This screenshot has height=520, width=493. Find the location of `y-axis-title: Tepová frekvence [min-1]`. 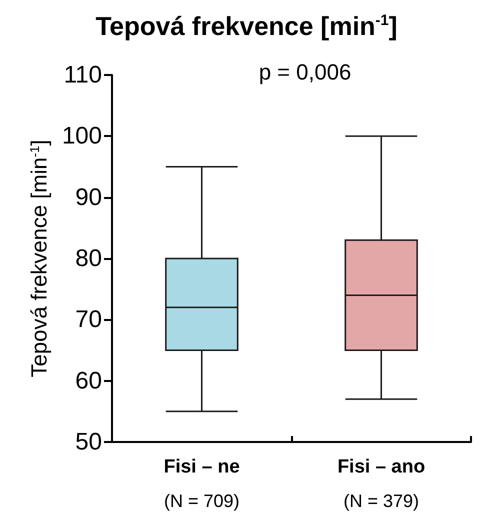

y-axis-title: Tepová frekvence [min-1] is located at coordinates (39, 259).